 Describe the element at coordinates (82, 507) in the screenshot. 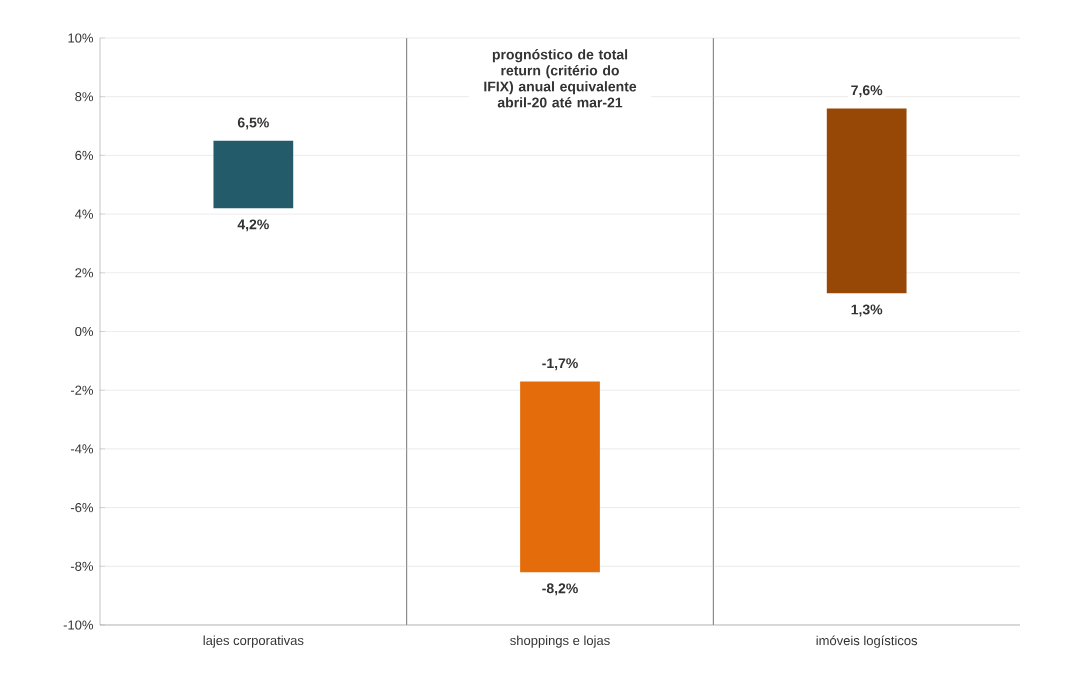

I see `y-tick-label: -6%` at that location.